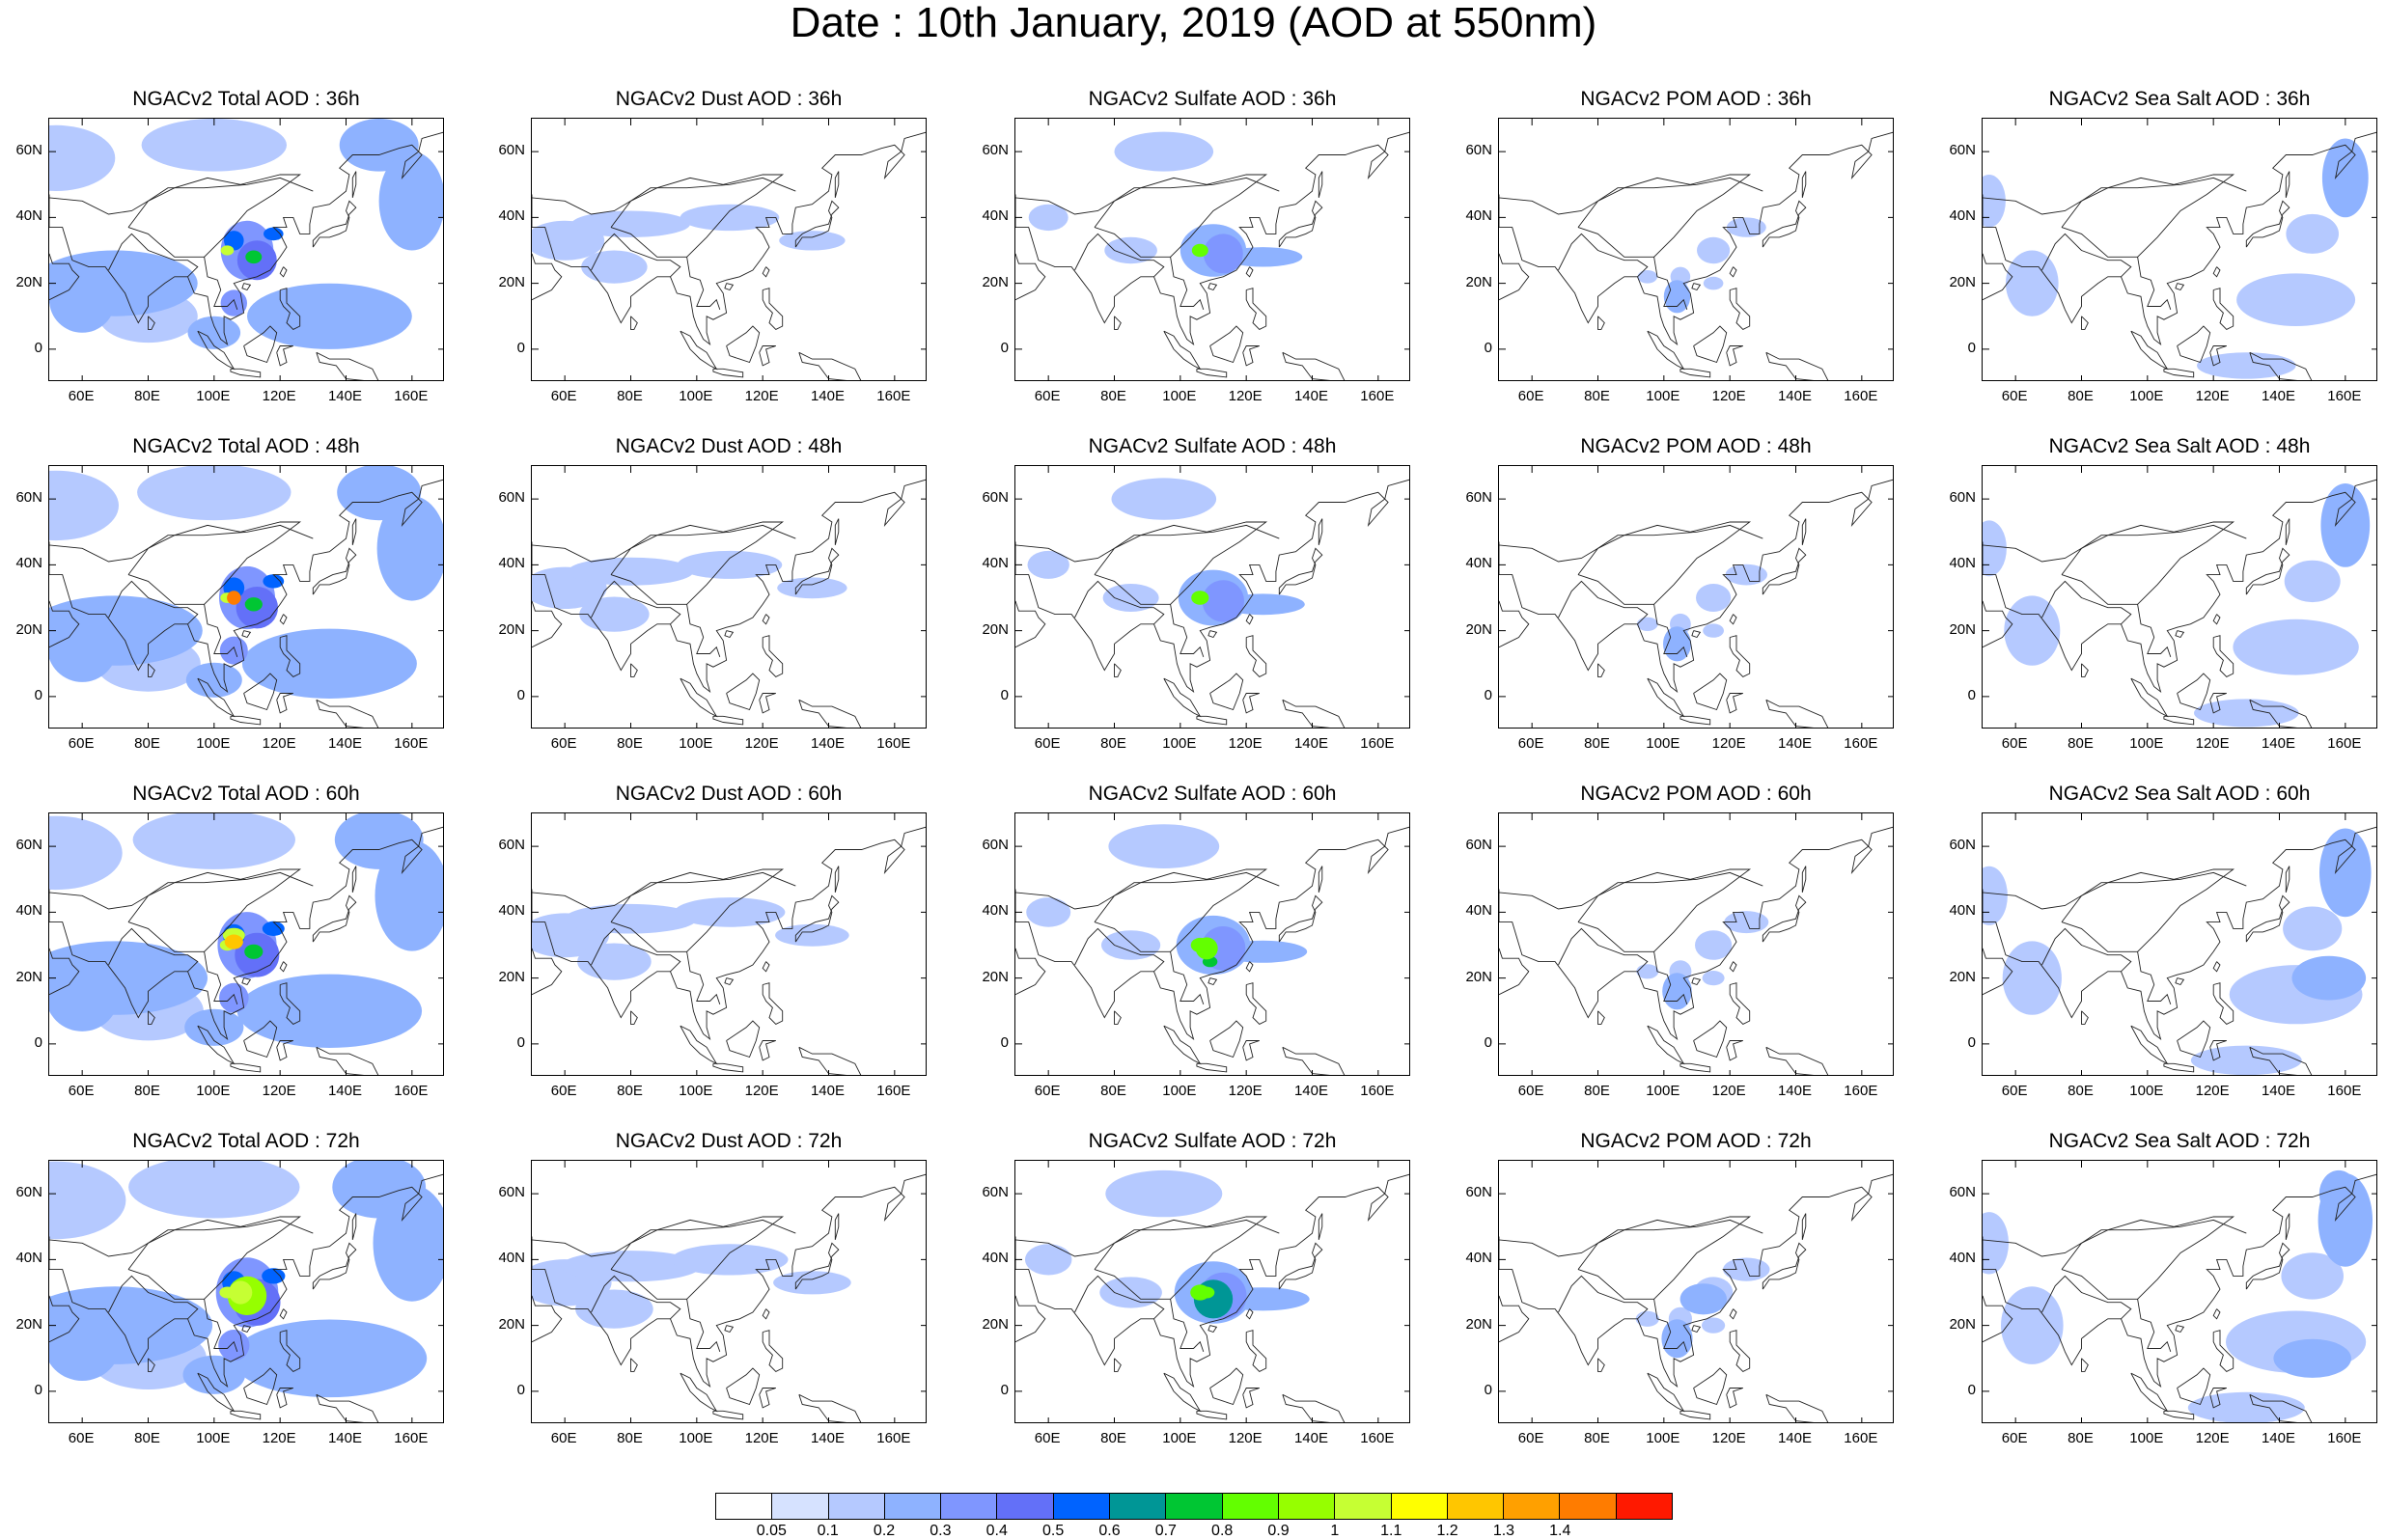  I want to click on lon-tick-label: 100E, so click(1663, 743).